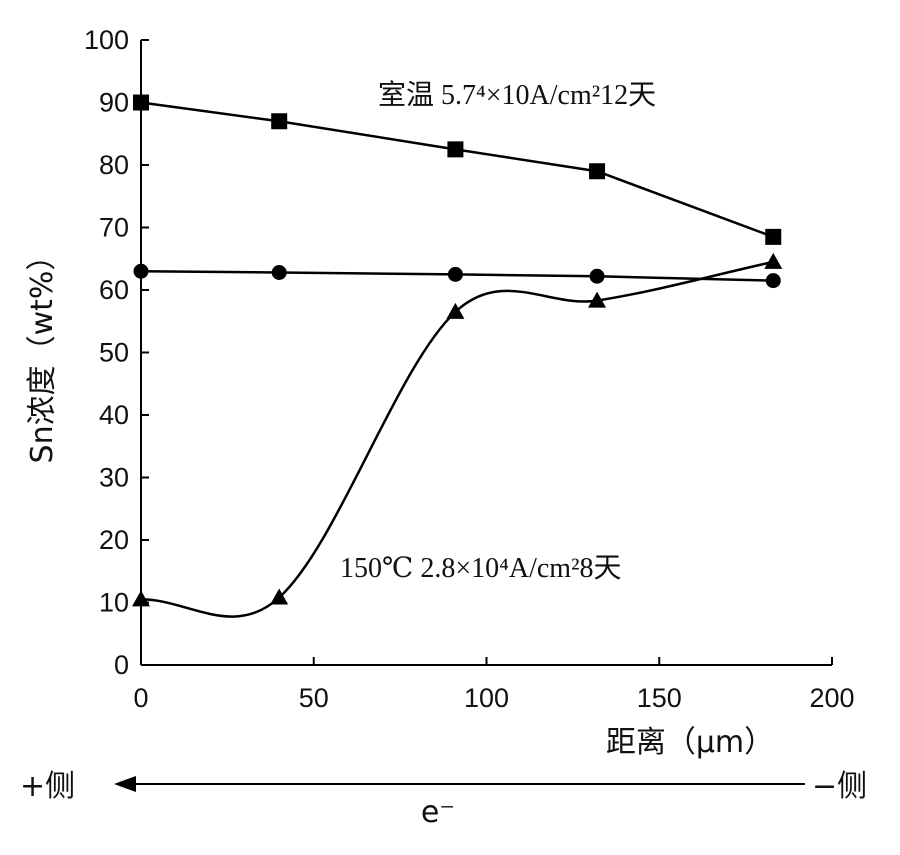  I want to click on left-side-label: +侧, so click(47, 786).